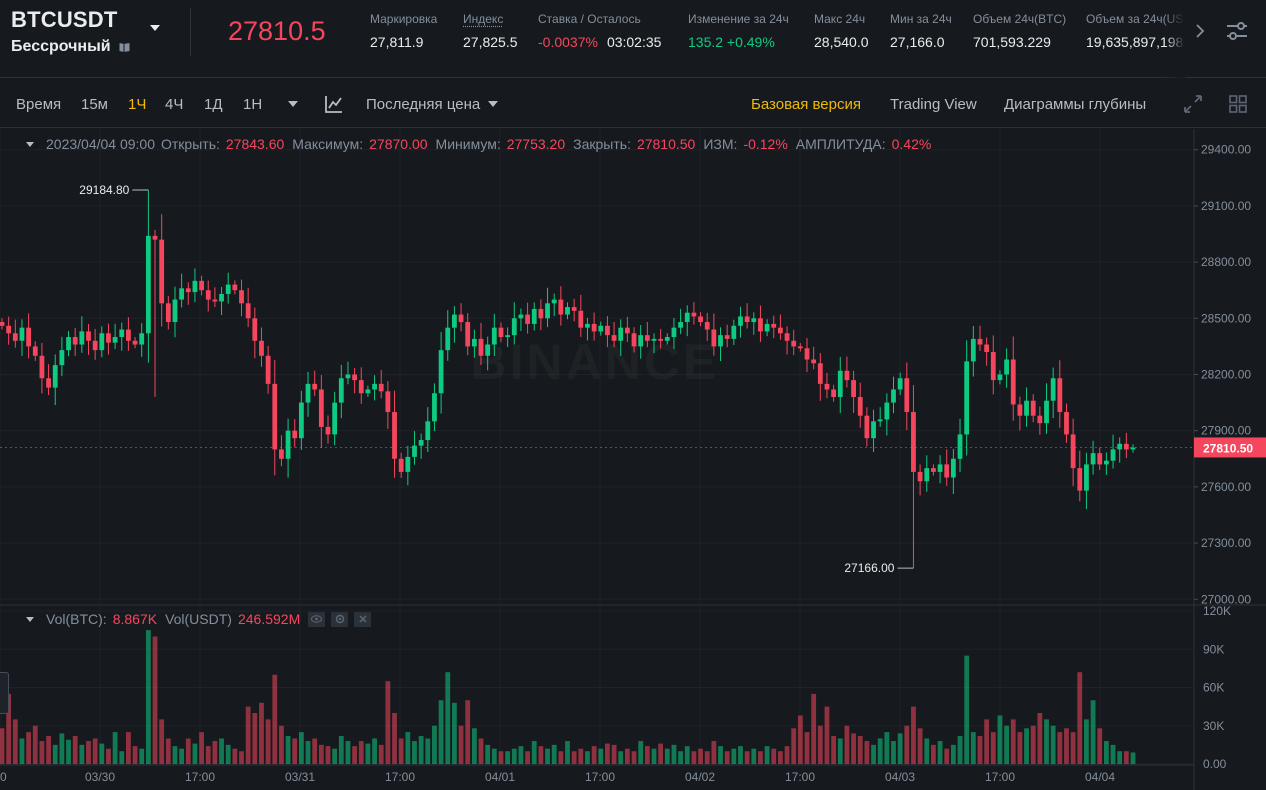 This screenshot has height=790, width=1266. I want to click on price-type-dropdown-icon, so click(493, 104).